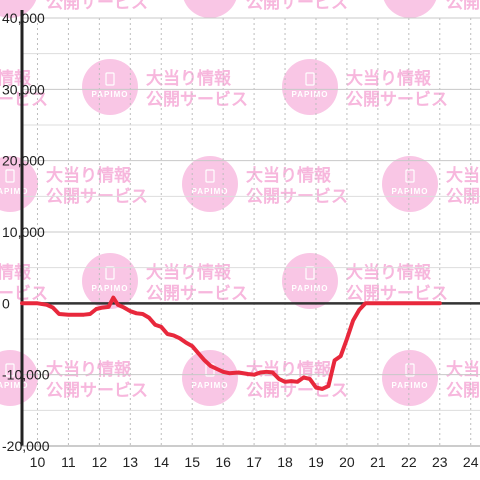  Describe the element at coordinates (38, 462) in the screenshot. I see `x-tick-label: 10` at that location.